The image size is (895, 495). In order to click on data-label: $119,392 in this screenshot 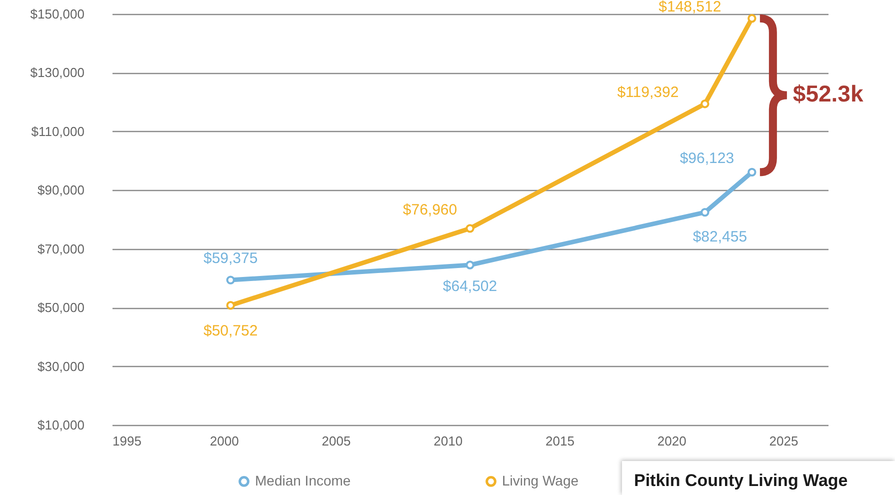, I will do `click(648, 92)`.